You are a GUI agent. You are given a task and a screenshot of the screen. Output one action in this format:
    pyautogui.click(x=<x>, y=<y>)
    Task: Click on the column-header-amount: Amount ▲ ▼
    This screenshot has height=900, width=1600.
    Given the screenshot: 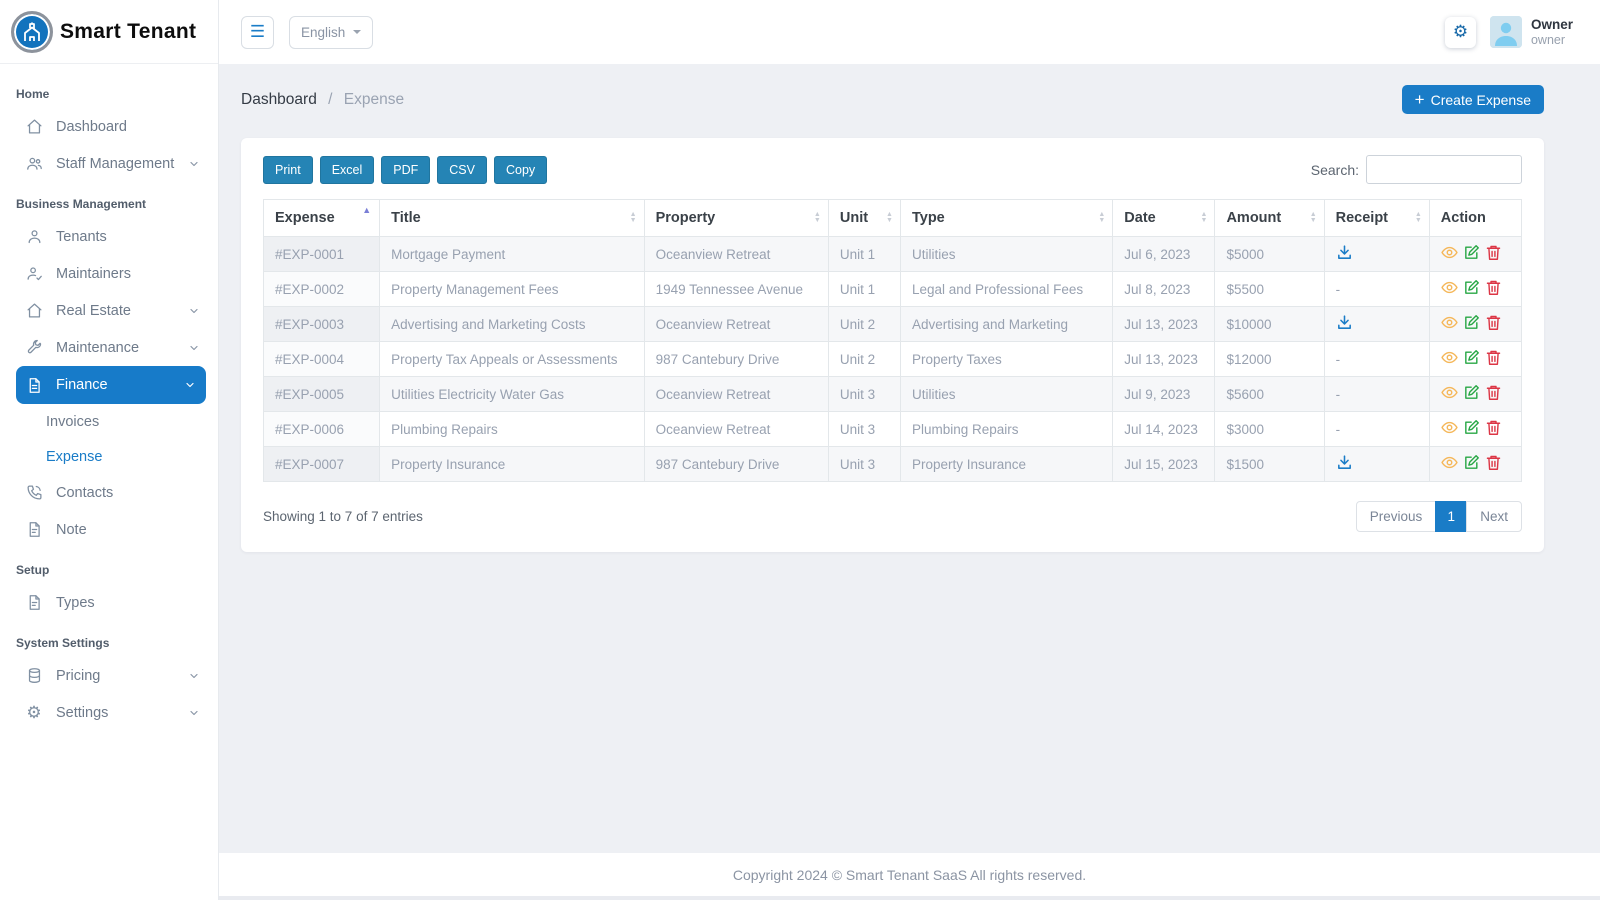 What is the action you would take?
    pyautogui.click(x=1269, y=218)
    